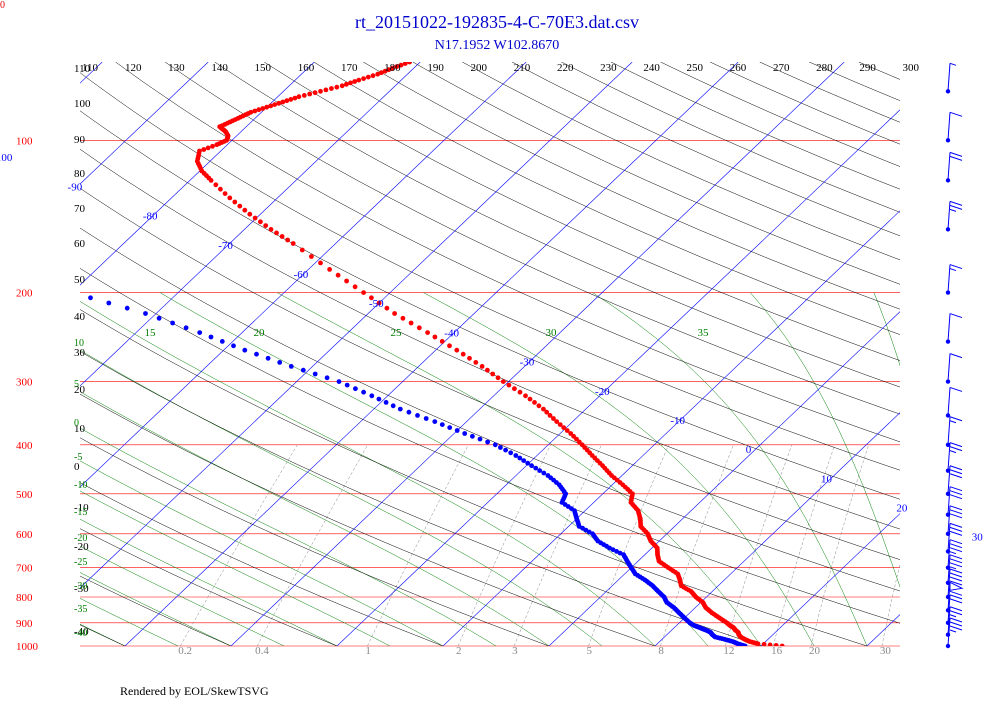 The height and width of the screenshot is (705, 1000). Describe the element at coordinates (497, 45) in the screenshot. I see `chart-subtitle: N17.1952 W102.8670` at that location.